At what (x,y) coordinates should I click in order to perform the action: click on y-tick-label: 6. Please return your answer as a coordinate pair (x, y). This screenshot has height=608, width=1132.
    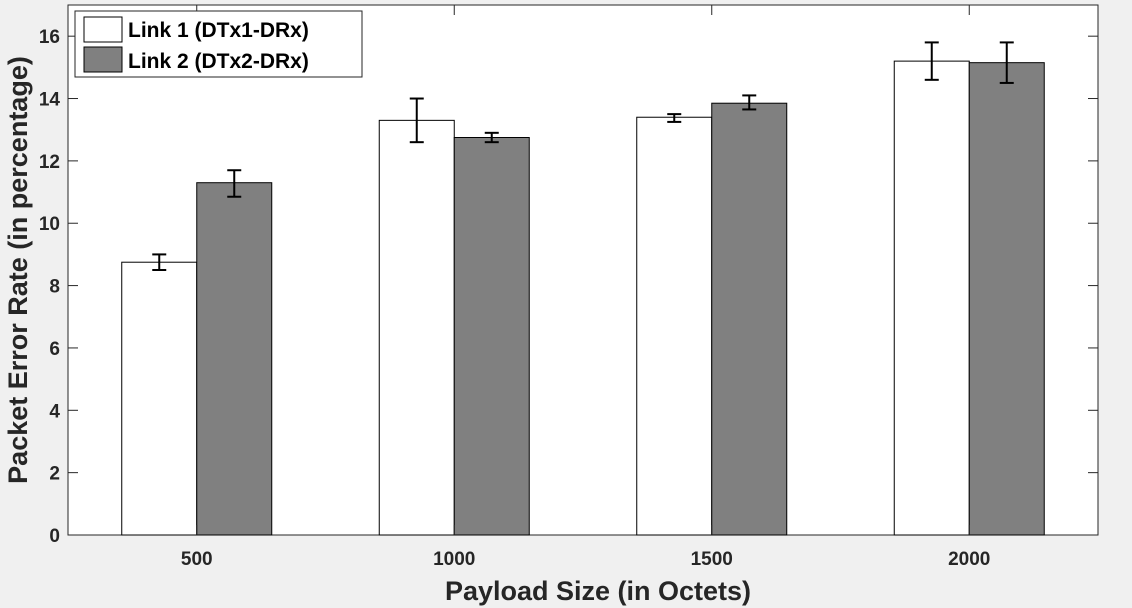
    Looking at the image, I should click on (54, 349).